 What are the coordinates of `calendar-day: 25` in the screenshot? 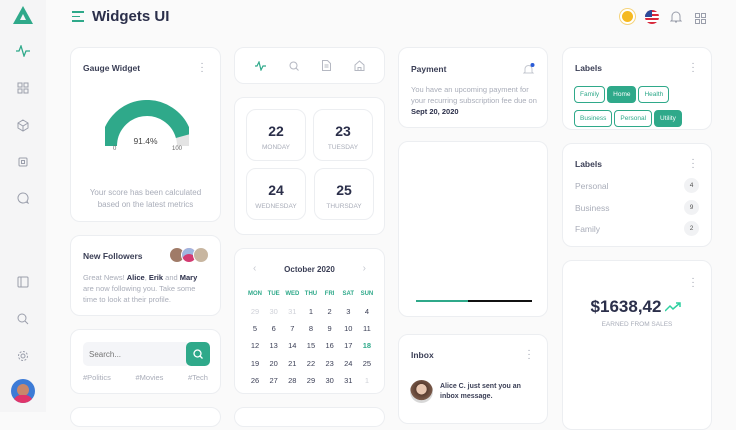 It's located at (367, 363).